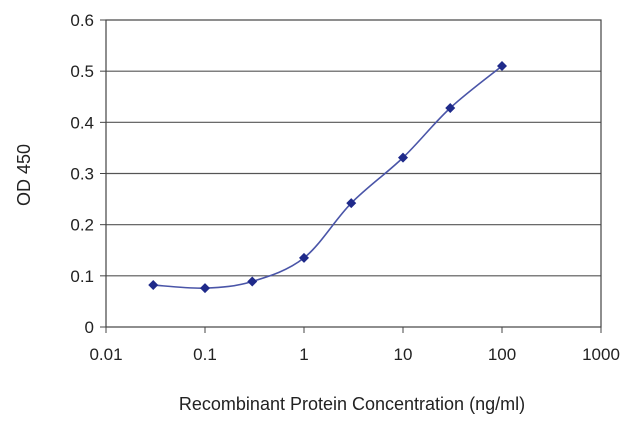 The height and width of the screenshot is (427, 640). What do you see at coordinates (601, 354) in the screenshot?
I see `x-tick-label: 1000` at bounding box center [601, 354].